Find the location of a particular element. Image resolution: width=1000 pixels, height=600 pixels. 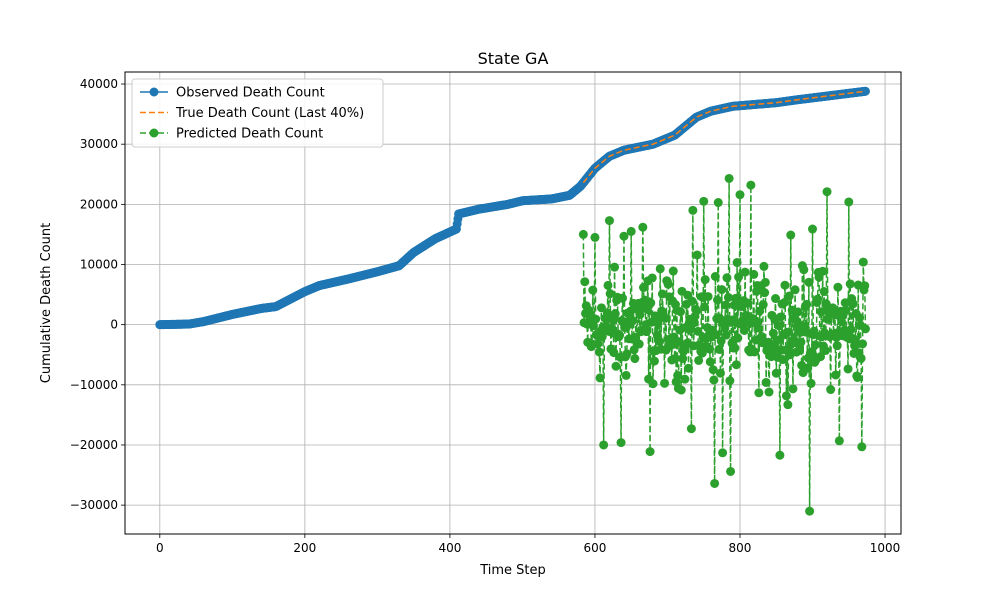

x-tick-label: 800 is located at coordinates (740, 548).